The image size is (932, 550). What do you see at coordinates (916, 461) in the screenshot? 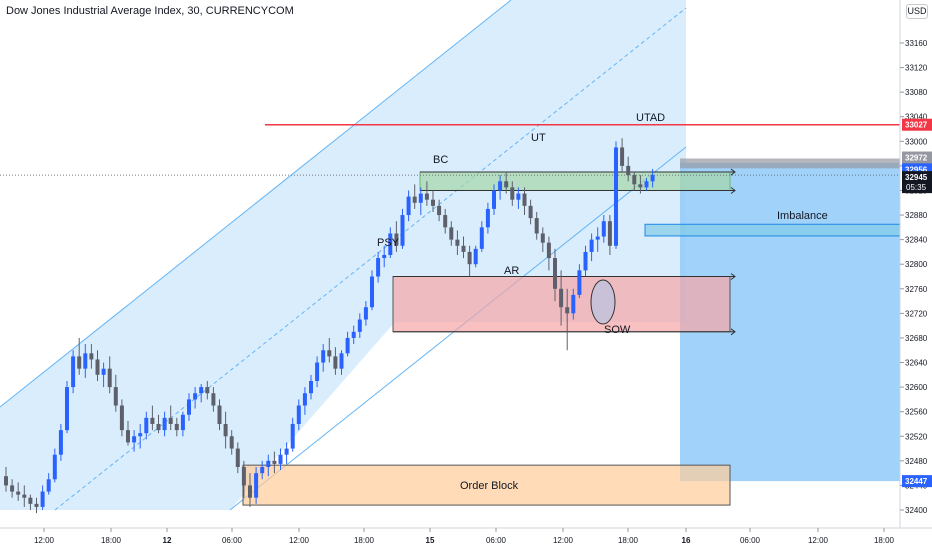
I see `y-tick-label: 32480` at bounding box center [916, 461].